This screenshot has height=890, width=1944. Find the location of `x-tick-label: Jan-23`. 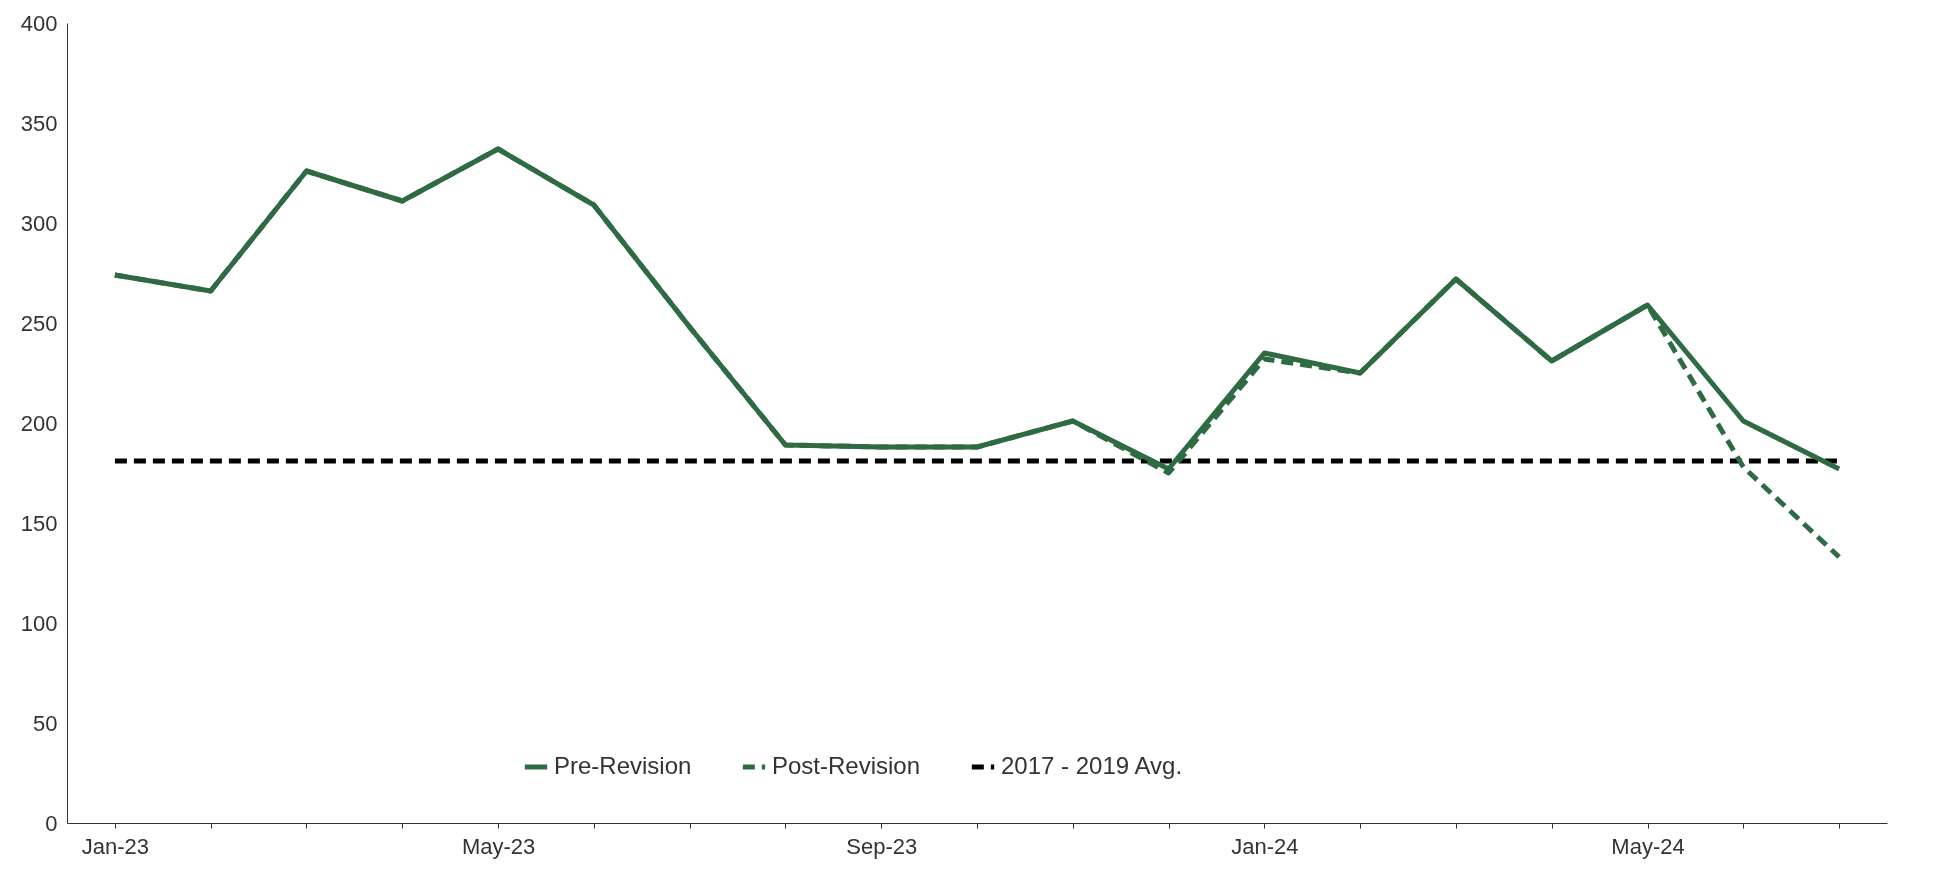

x-tick-label: Jan-23 is located at coordinates (115, 846).